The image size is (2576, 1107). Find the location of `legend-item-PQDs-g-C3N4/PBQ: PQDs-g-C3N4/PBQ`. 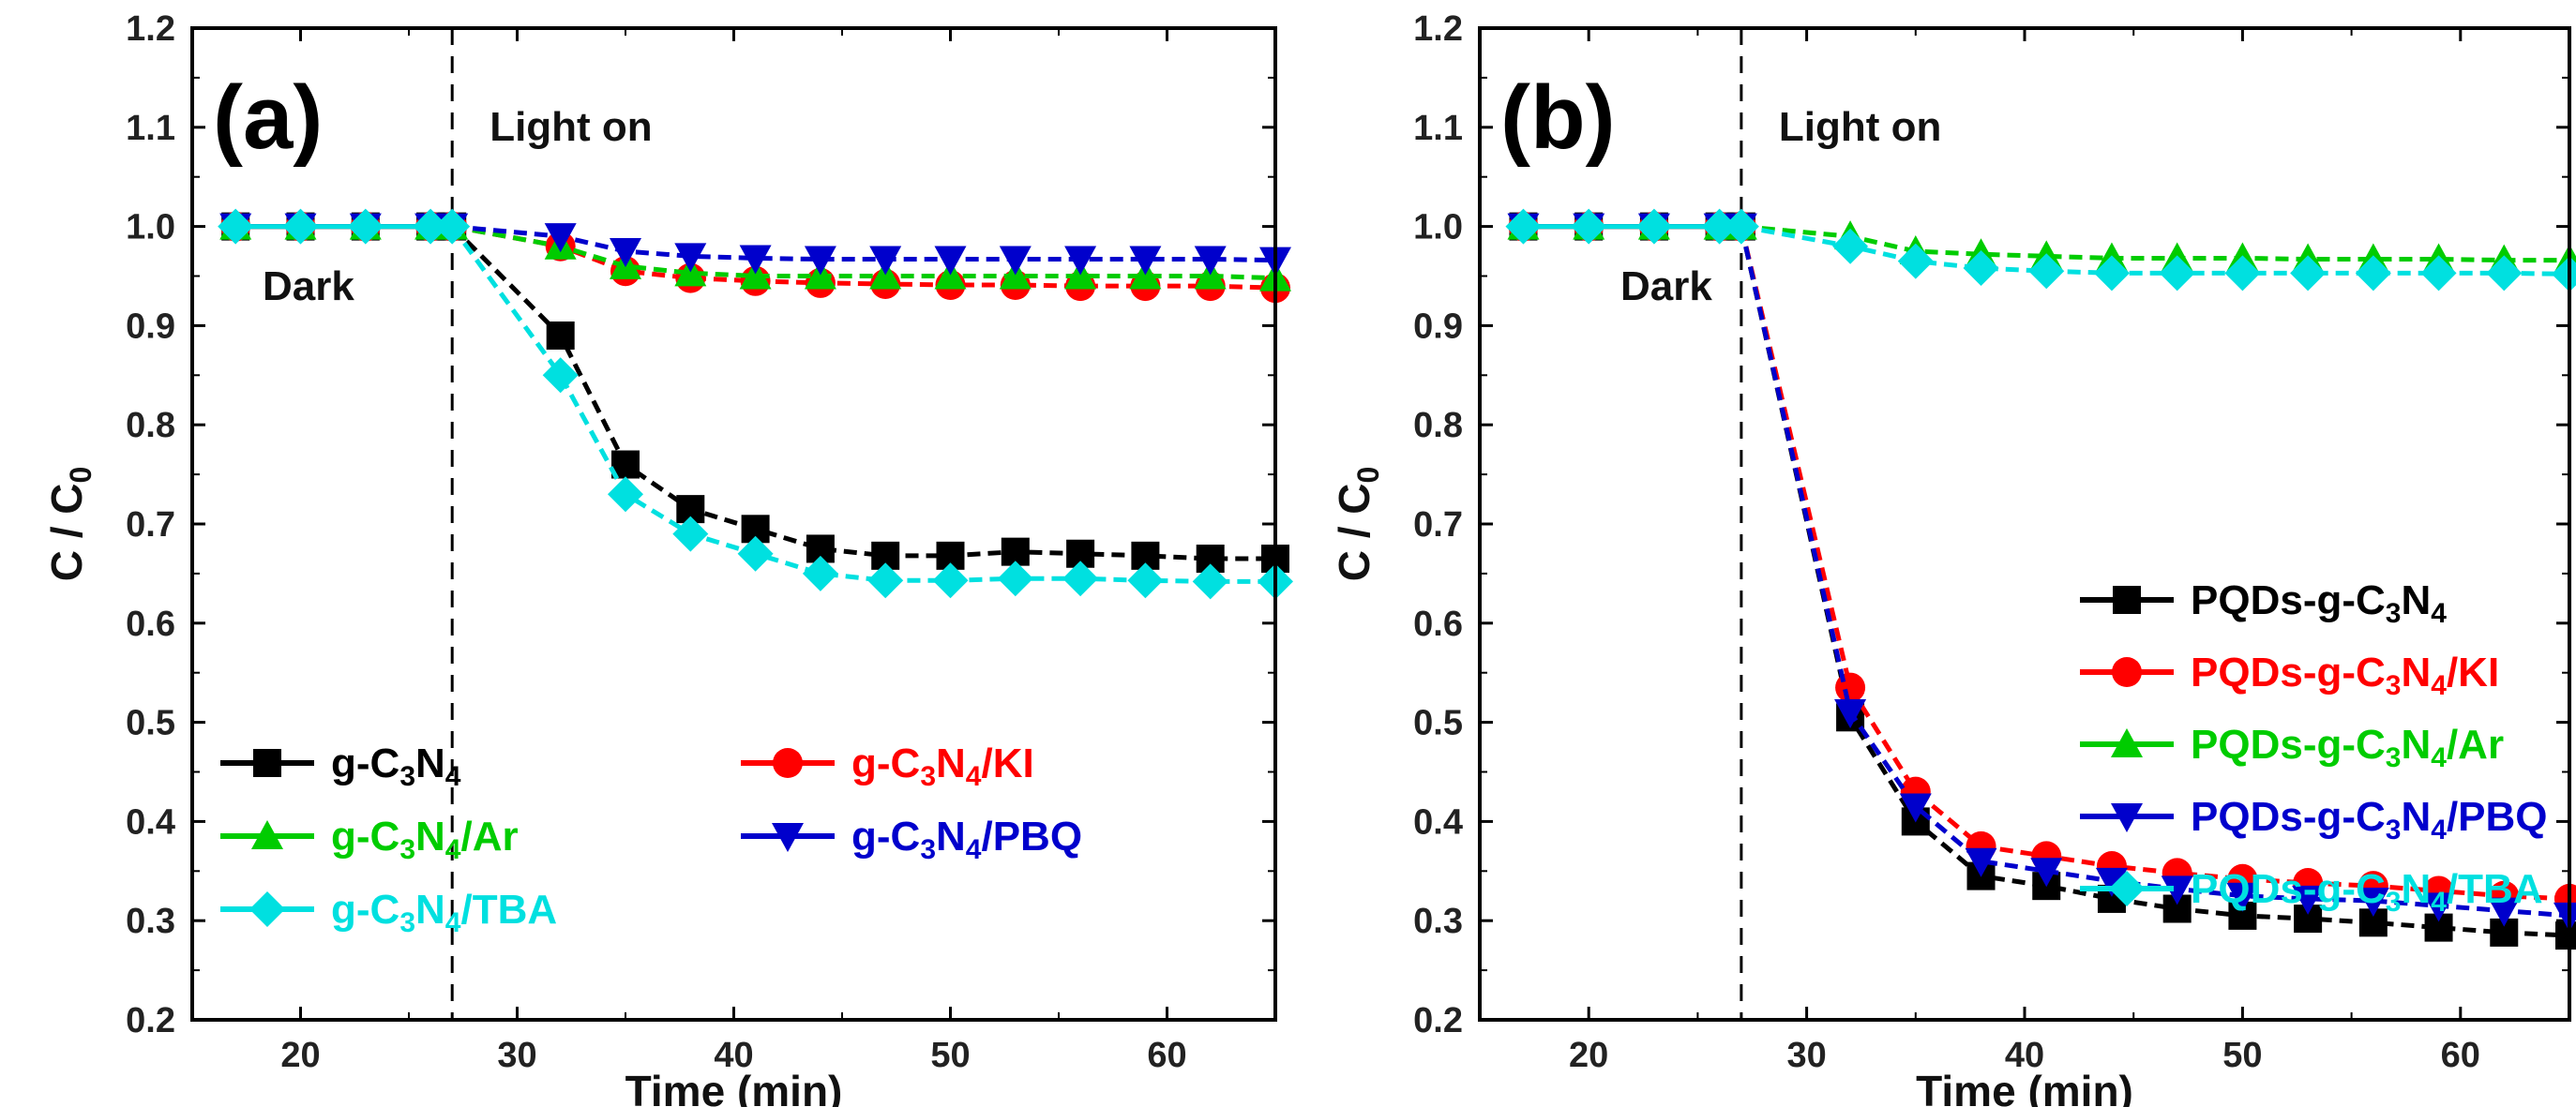

legend-item-PQDs-g-C3N4/PBQ: PQDs-g-C3N4/PBQ is located at coordinates (2314, 819).